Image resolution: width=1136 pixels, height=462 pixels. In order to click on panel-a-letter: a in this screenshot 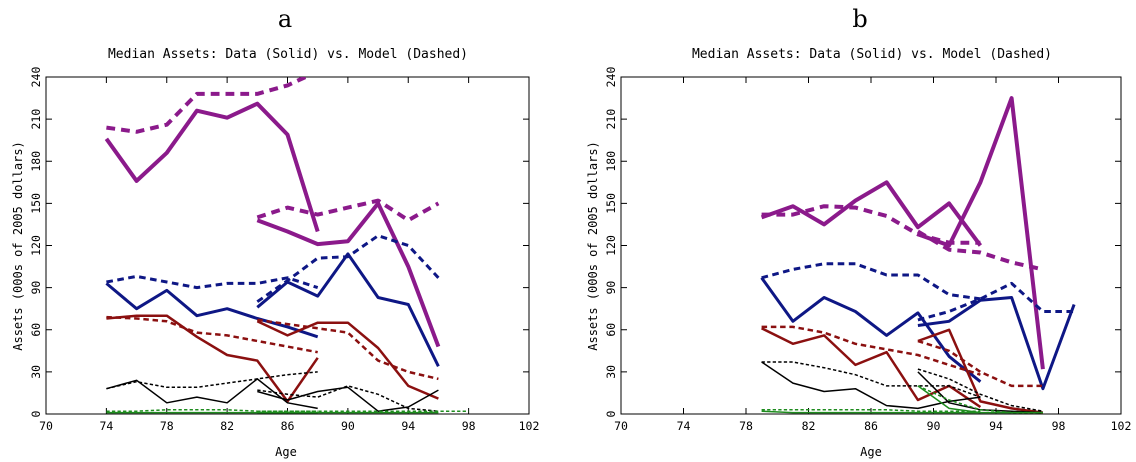, I will do `click(285, 19)`.